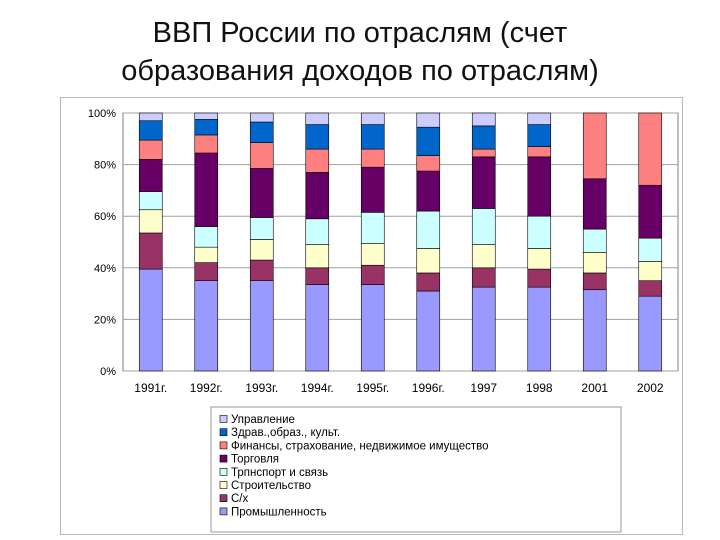 The image size is (720, 540). Describe the element at coordinates (279, 473) in the screenshot. I see `legend-entry: Трпнспорт и связь` at that location.